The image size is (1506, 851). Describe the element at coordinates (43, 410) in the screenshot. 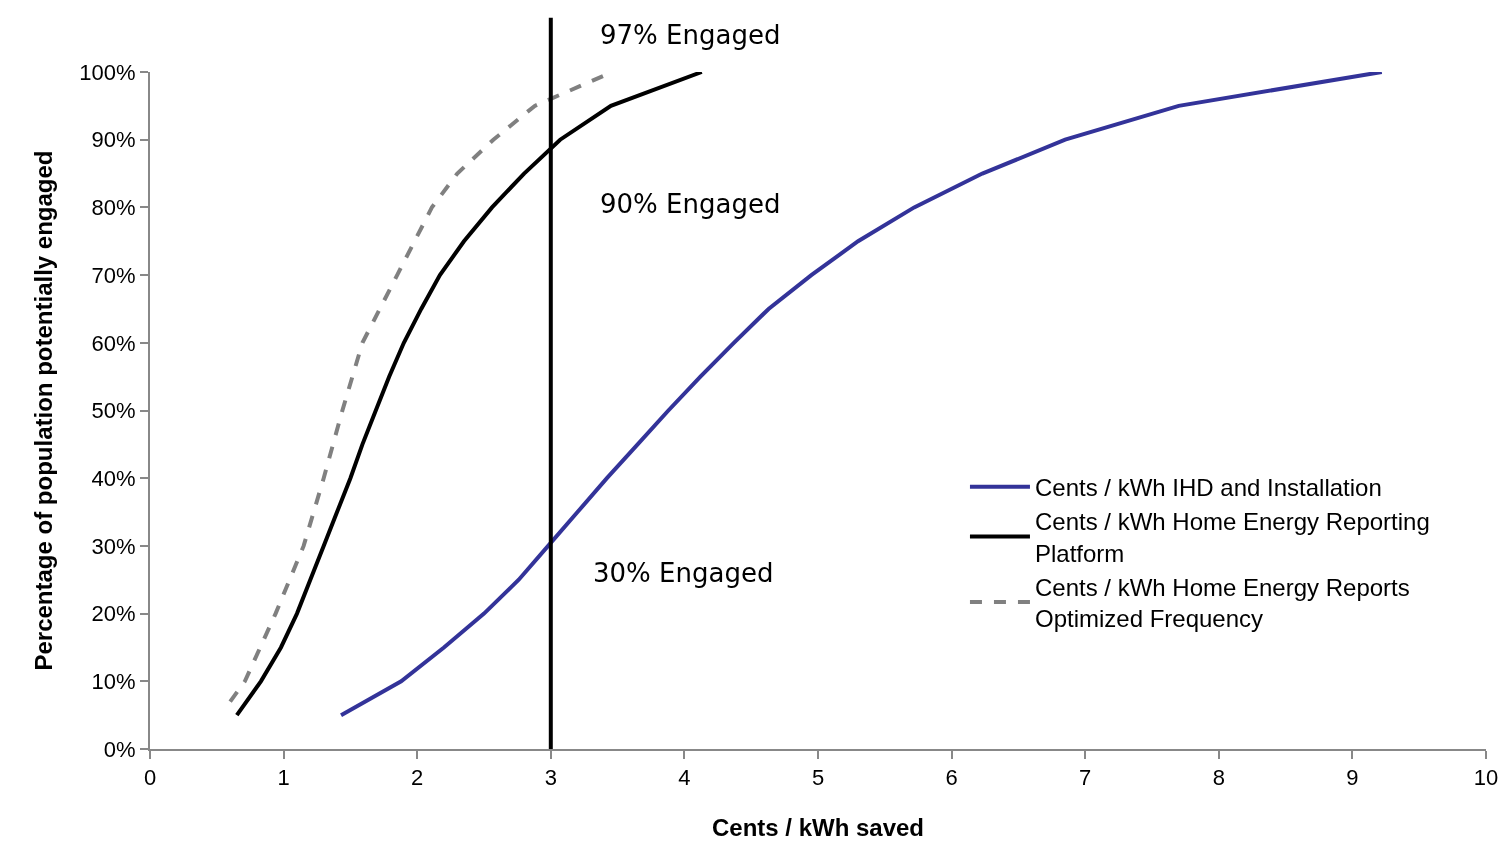

I see `y-axis-title: Percentage of population potentially engaged` at that location.